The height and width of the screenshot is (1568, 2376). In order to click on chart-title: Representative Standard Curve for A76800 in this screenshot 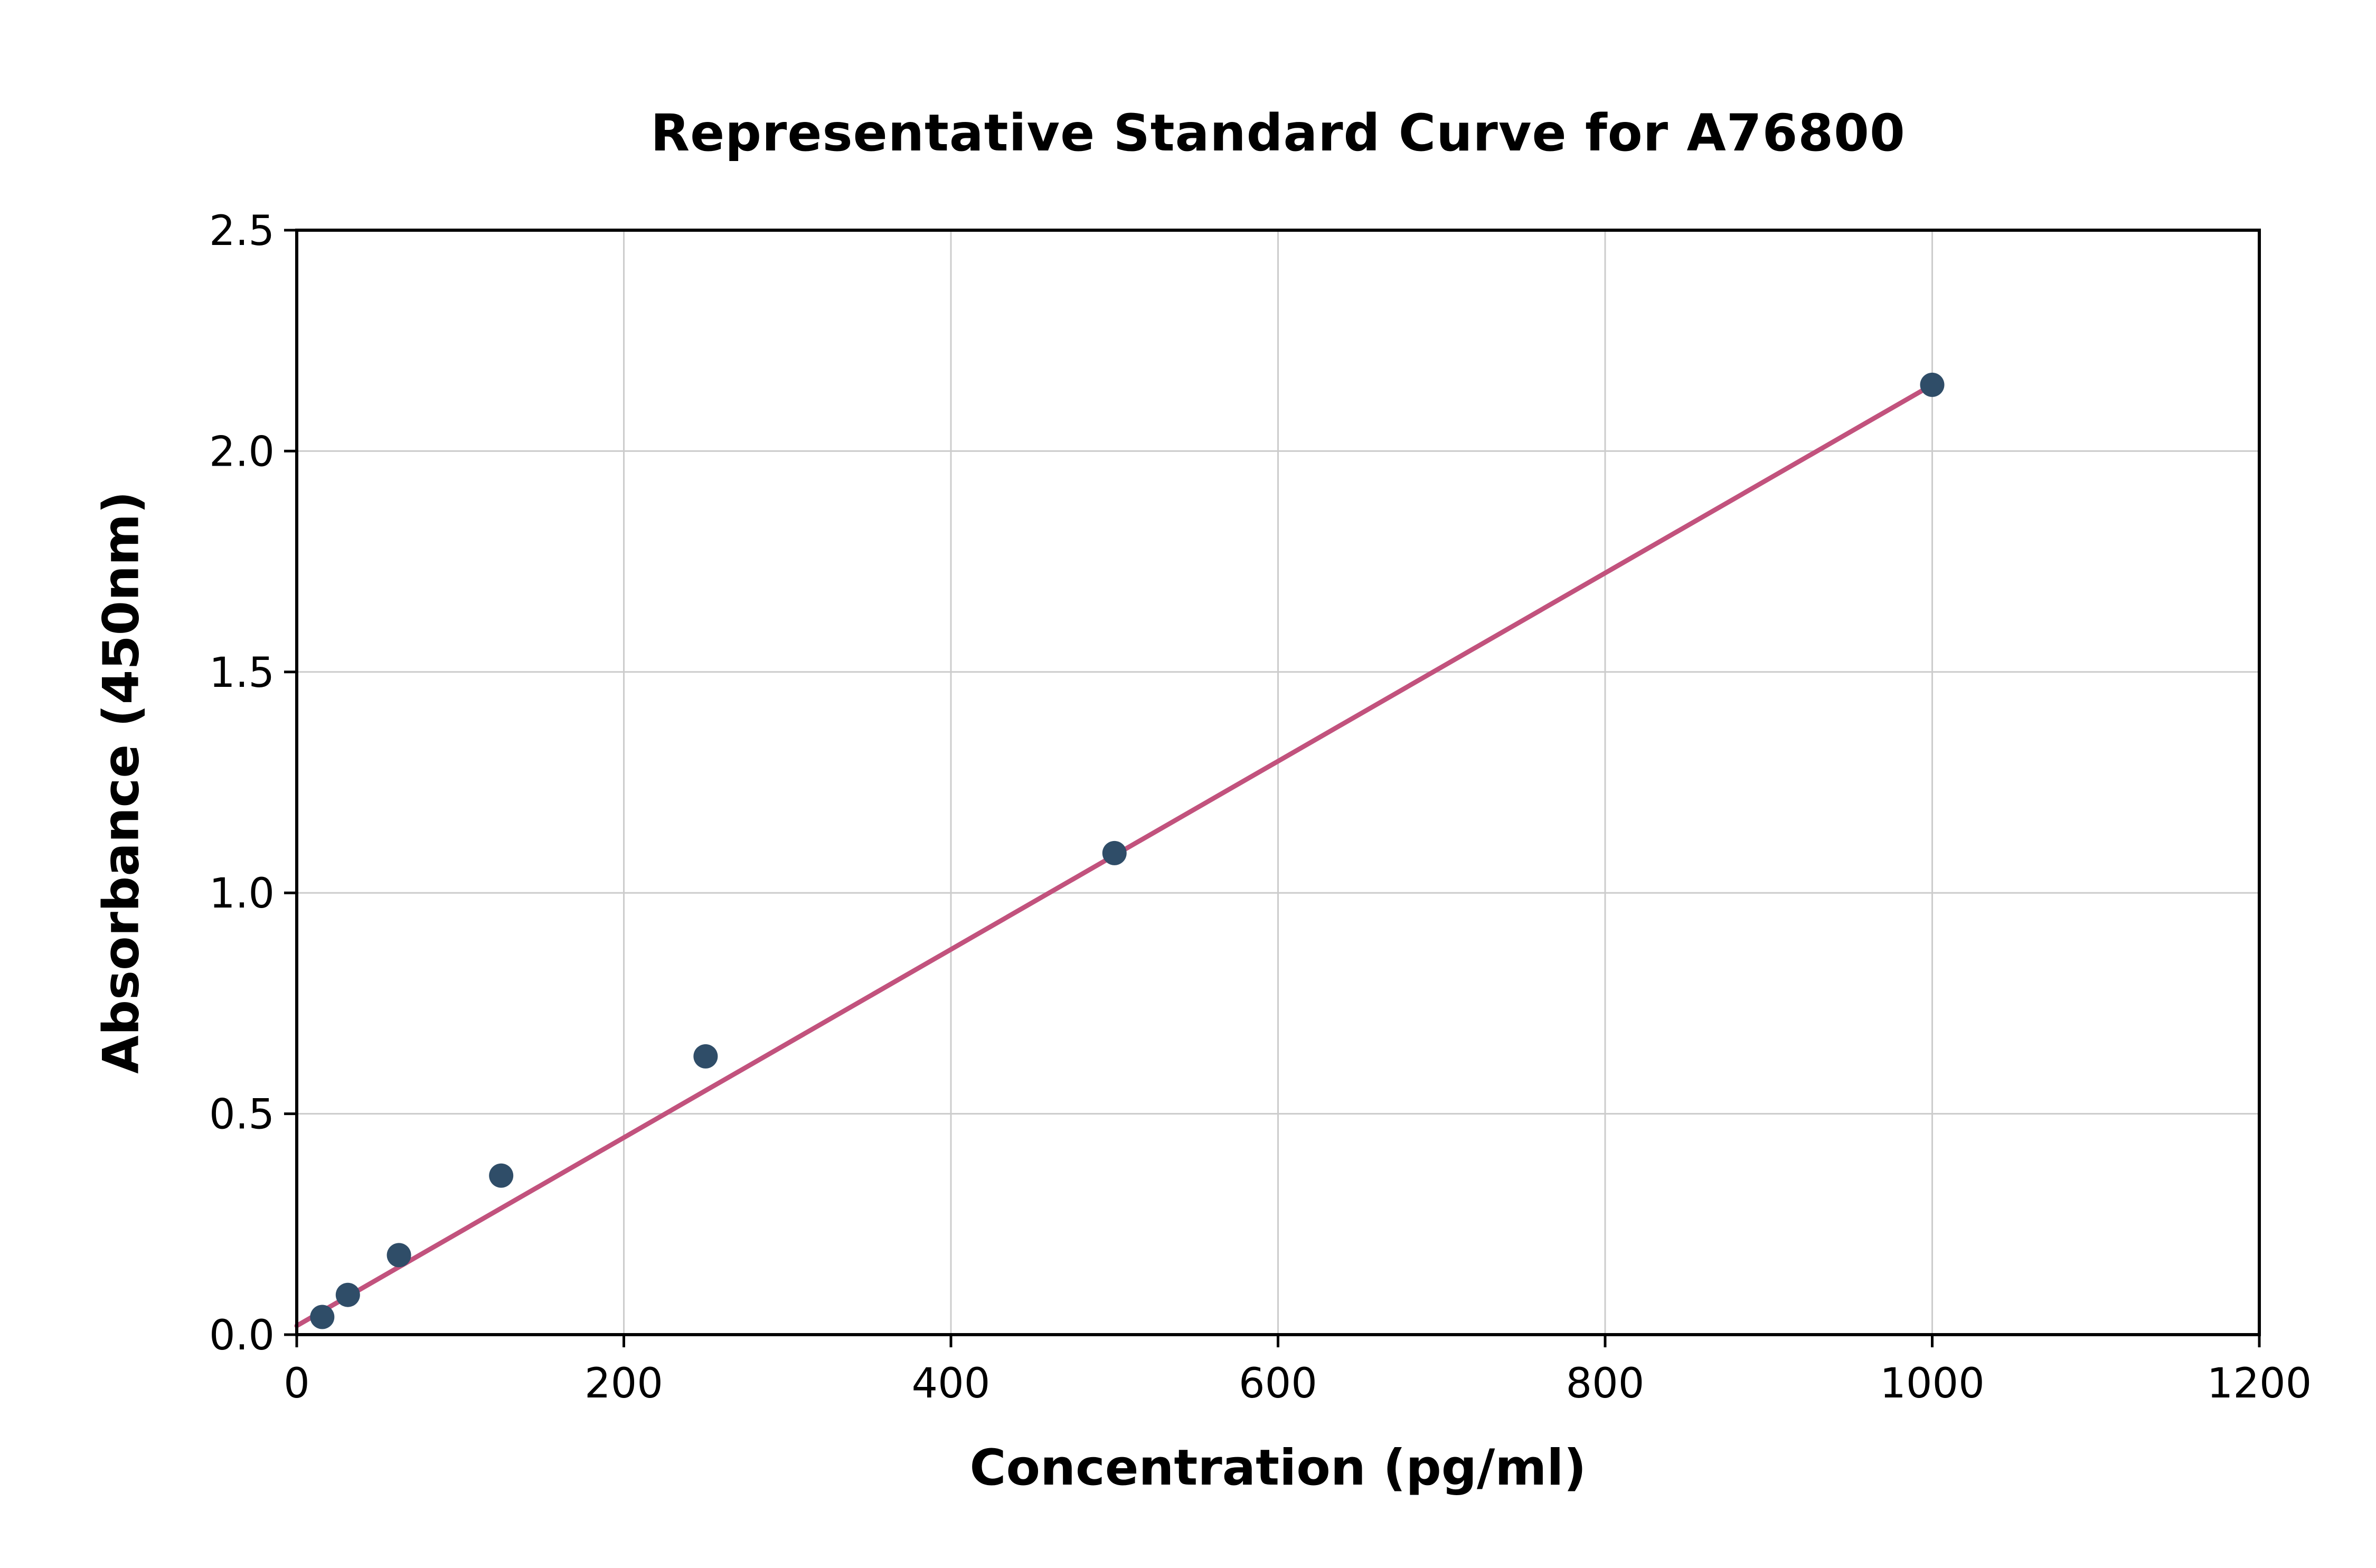, I will do `click(1278, 133)`.